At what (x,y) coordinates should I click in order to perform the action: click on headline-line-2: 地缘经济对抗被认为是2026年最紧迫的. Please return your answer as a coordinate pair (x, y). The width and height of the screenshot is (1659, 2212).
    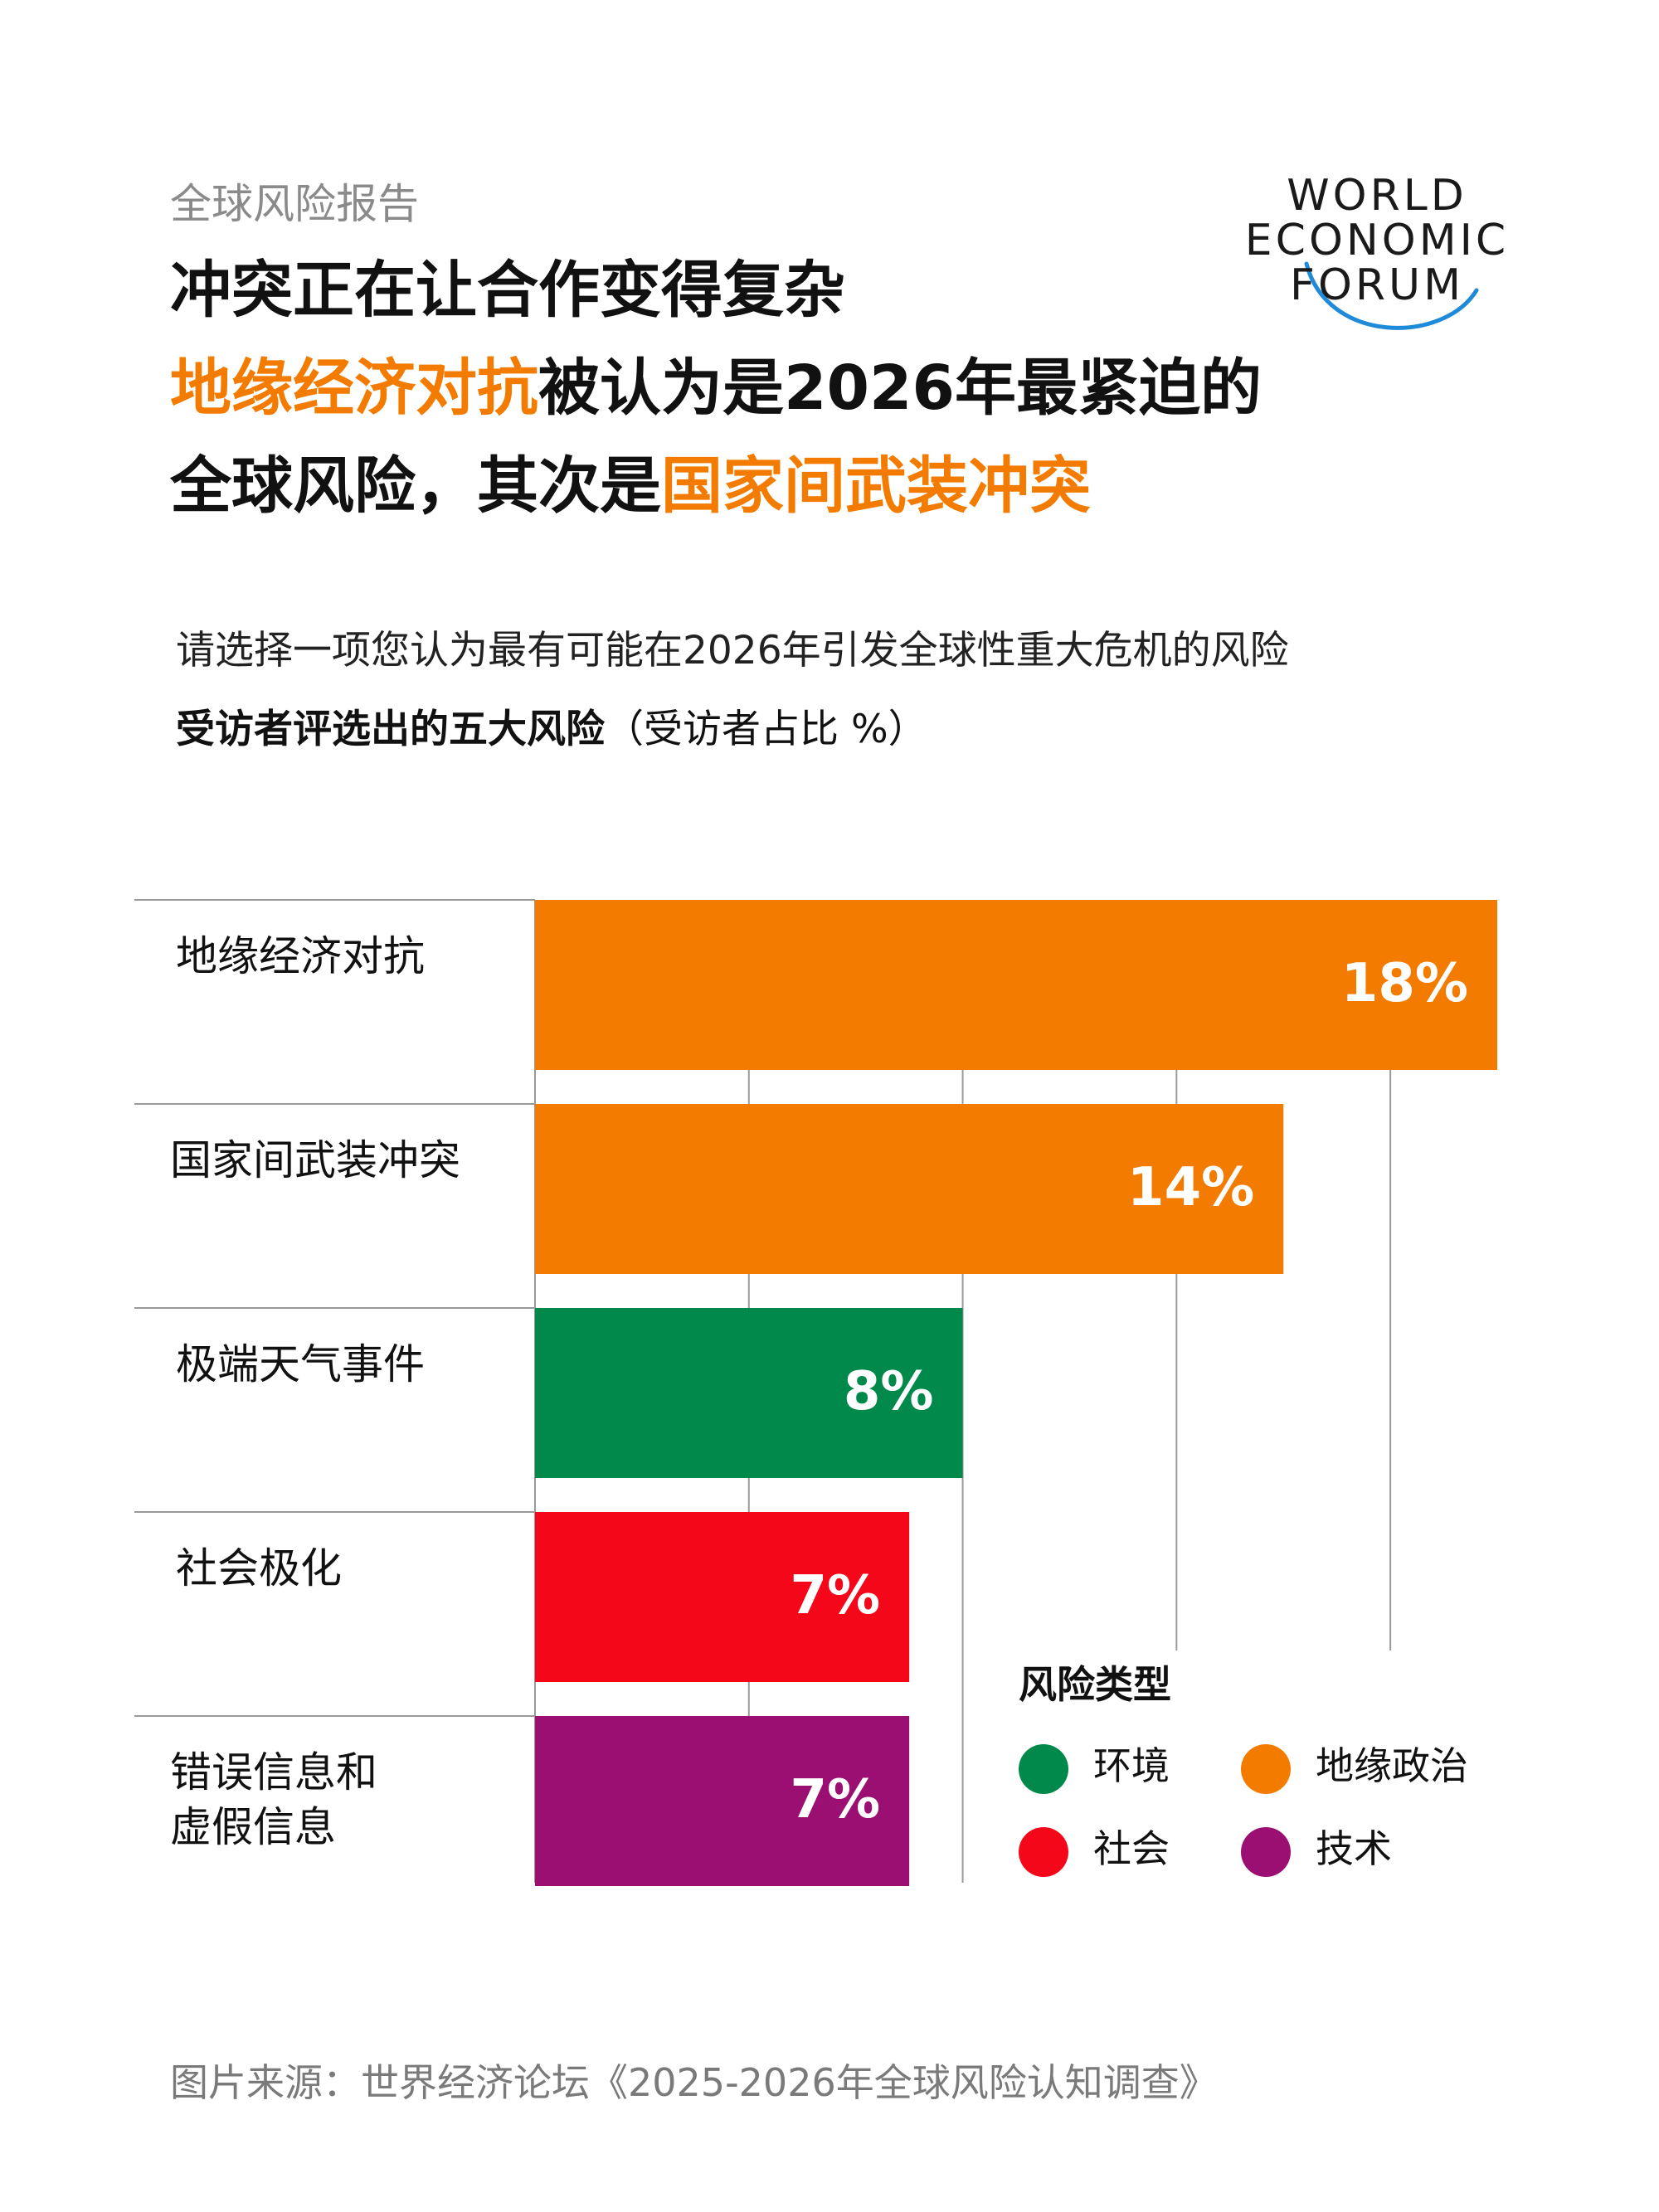
    Looking at the image, I should click on (716, 383).